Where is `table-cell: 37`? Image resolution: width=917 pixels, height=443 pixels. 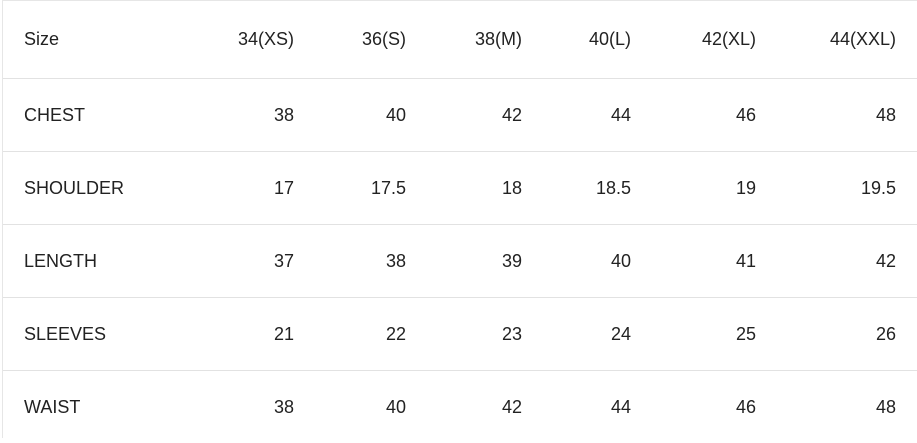
table-cell: 37 is located at coordinates (235, 261).